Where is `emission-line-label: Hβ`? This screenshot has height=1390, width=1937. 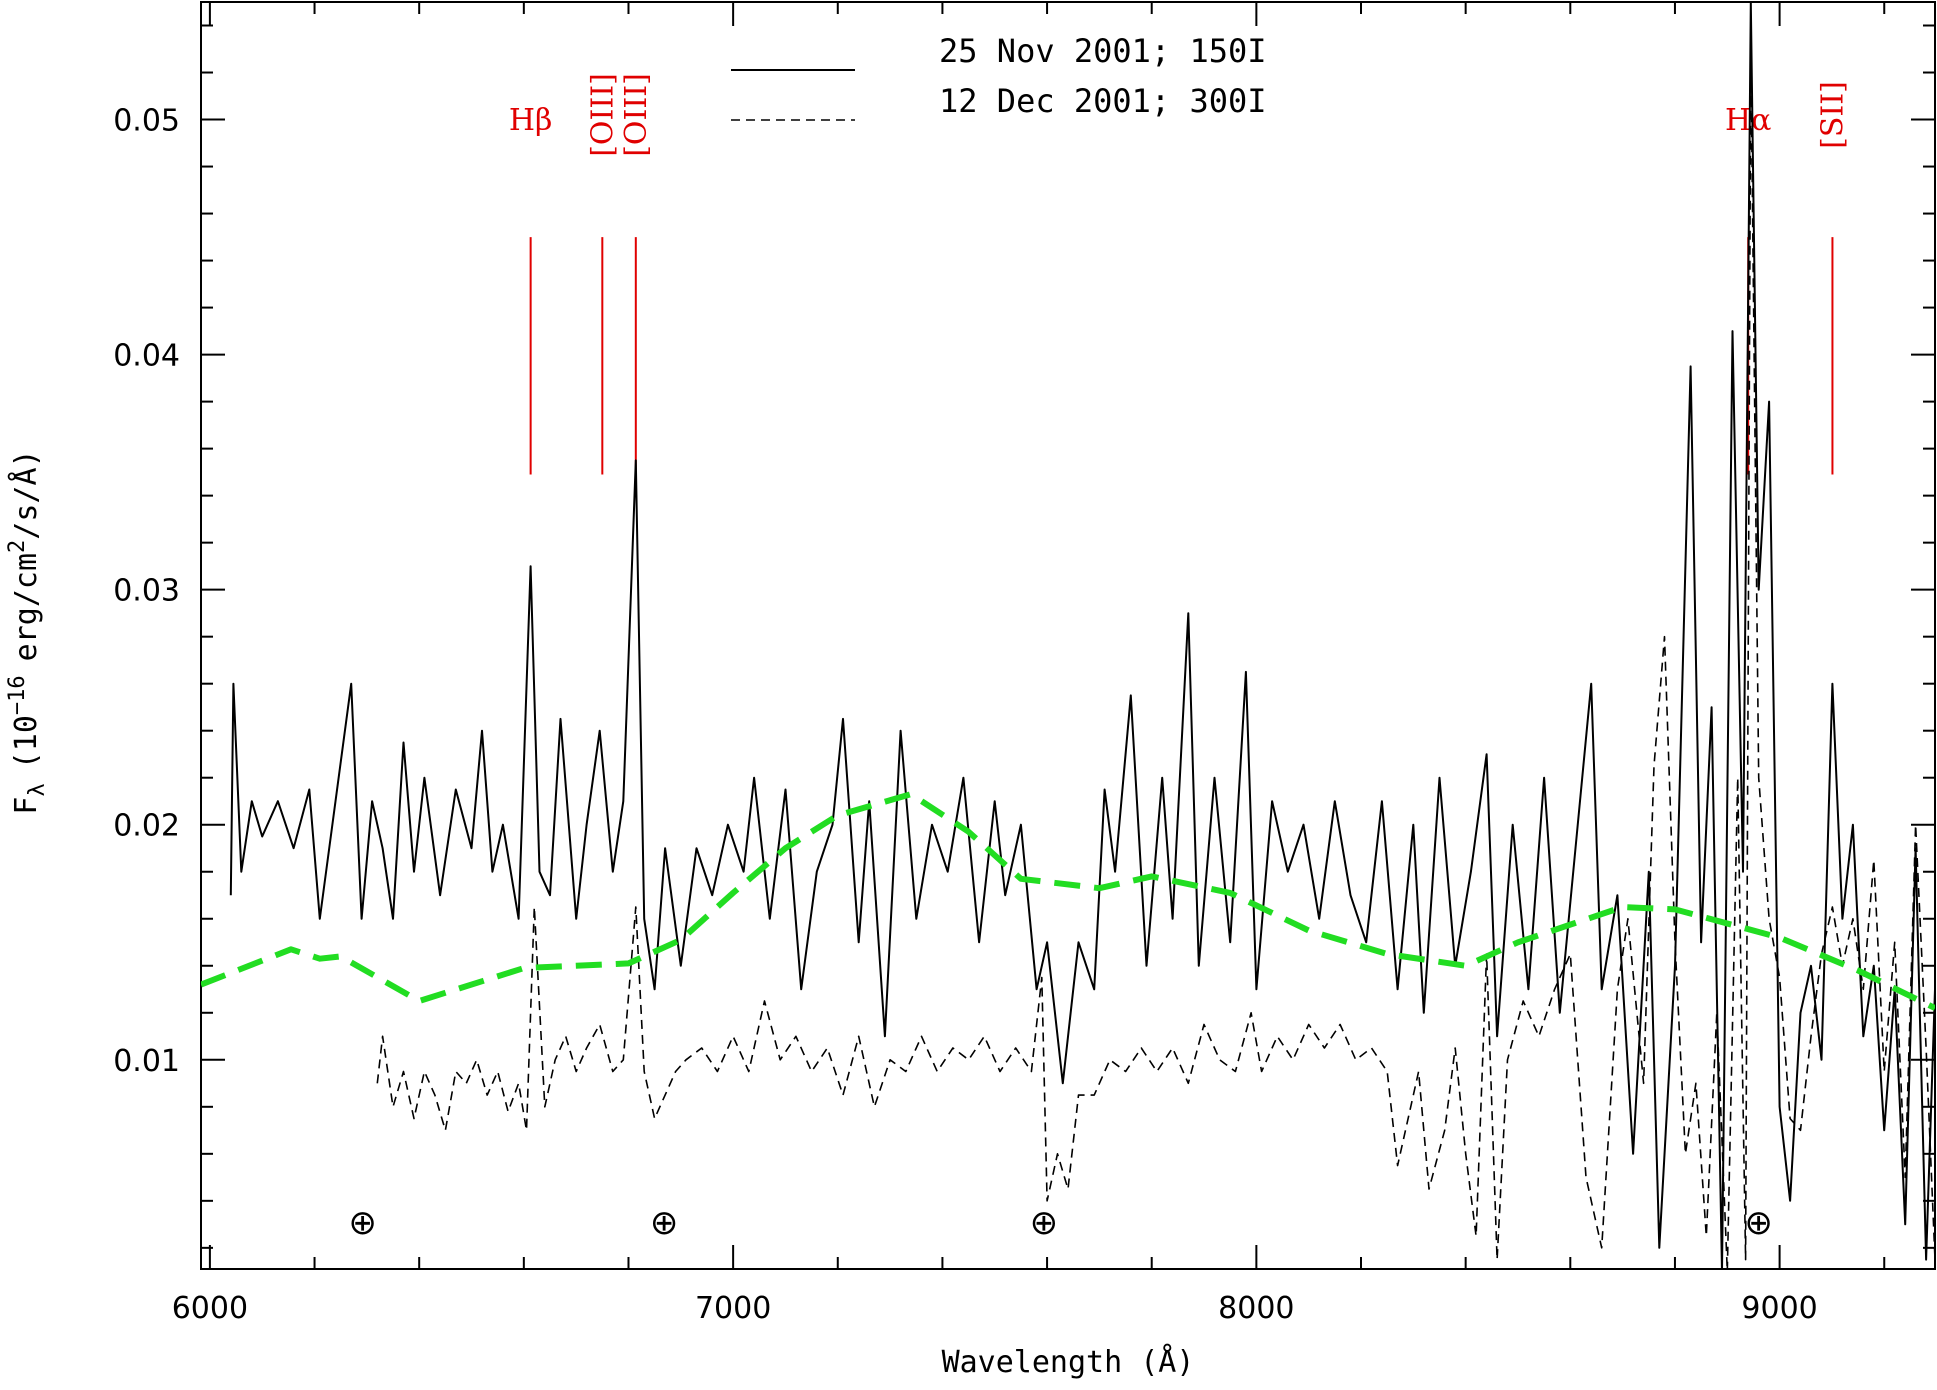 emission-line-label: Hβ is located at coordinates (531, 120).